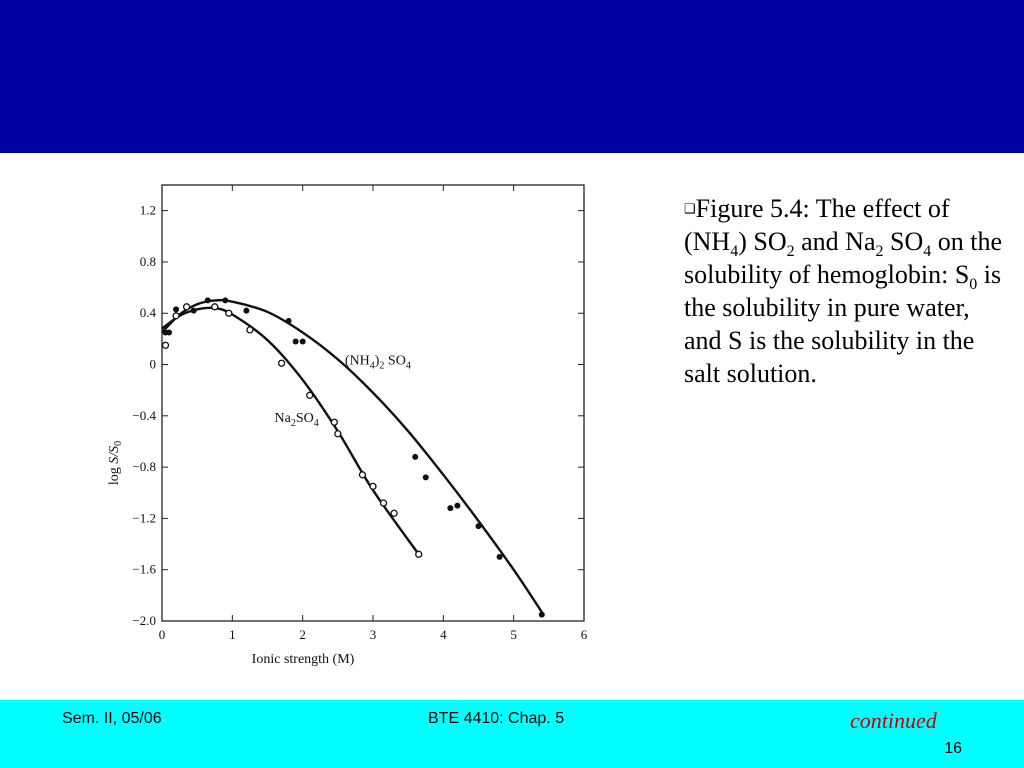 This screenshot has width=1024, height=768. I want to click on x-tick-label: 2, so click(302, 634).